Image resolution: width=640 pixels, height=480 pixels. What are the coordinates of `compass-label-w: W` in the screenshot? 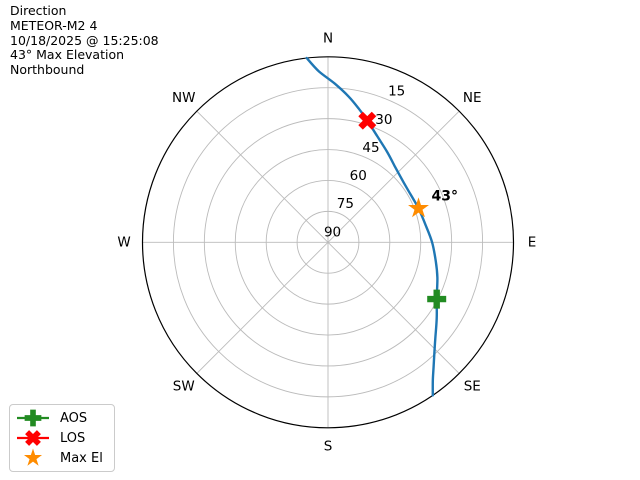 It's located at (123, 242).